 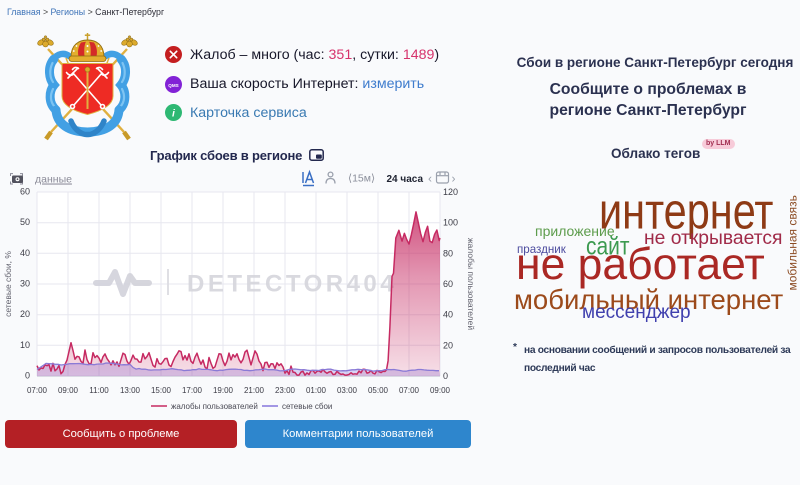 I want to click on svg-text: QMS, so click(x=173, y=84).